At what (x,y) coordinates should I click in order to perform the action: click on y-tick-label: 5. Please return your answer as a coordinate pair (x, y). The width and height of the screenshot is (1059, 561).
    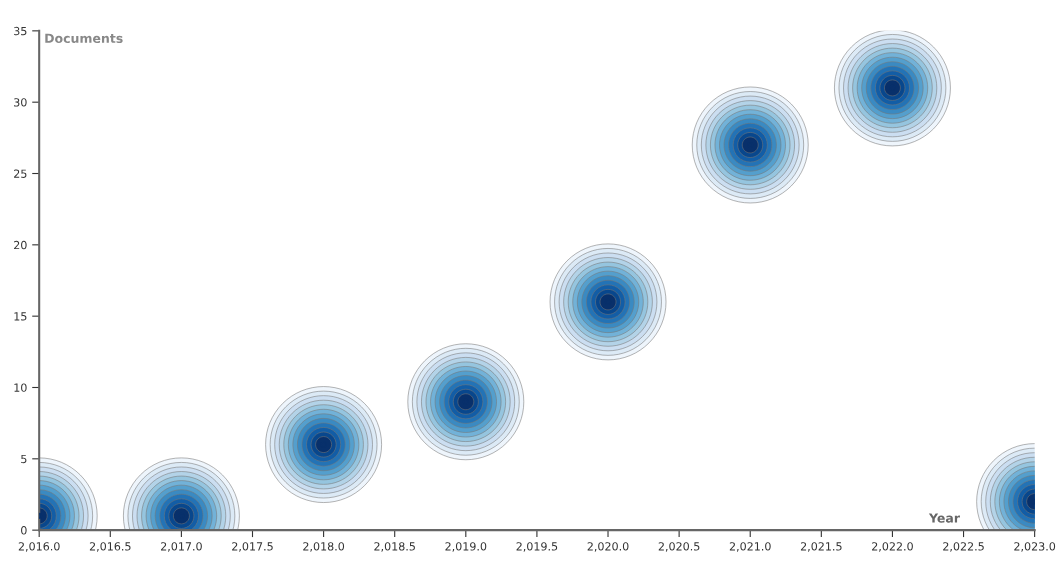
    Looking at the image, I should click on (24, 459).